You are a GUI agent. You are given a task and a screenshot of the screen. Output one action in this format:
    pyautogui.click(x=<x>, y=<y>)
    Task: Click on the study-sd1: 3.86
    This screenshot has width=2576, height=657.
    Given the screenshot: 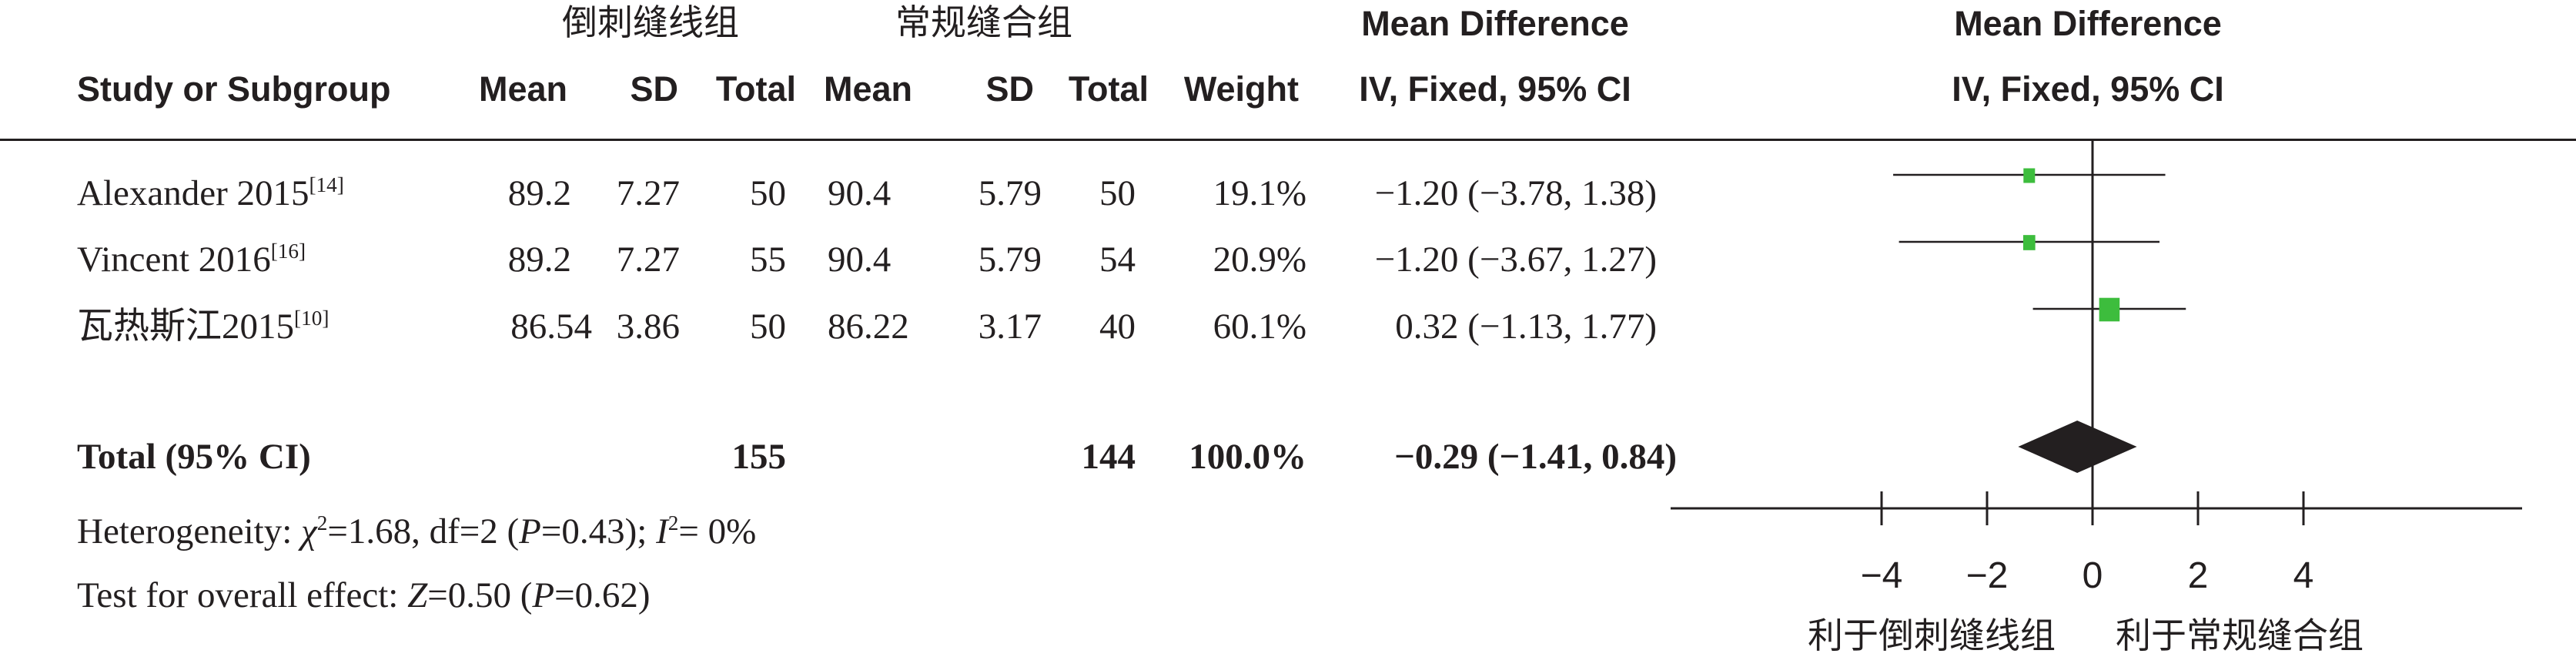 What is the action you would take?
    pyautogui.click(x=648, y=327)
    